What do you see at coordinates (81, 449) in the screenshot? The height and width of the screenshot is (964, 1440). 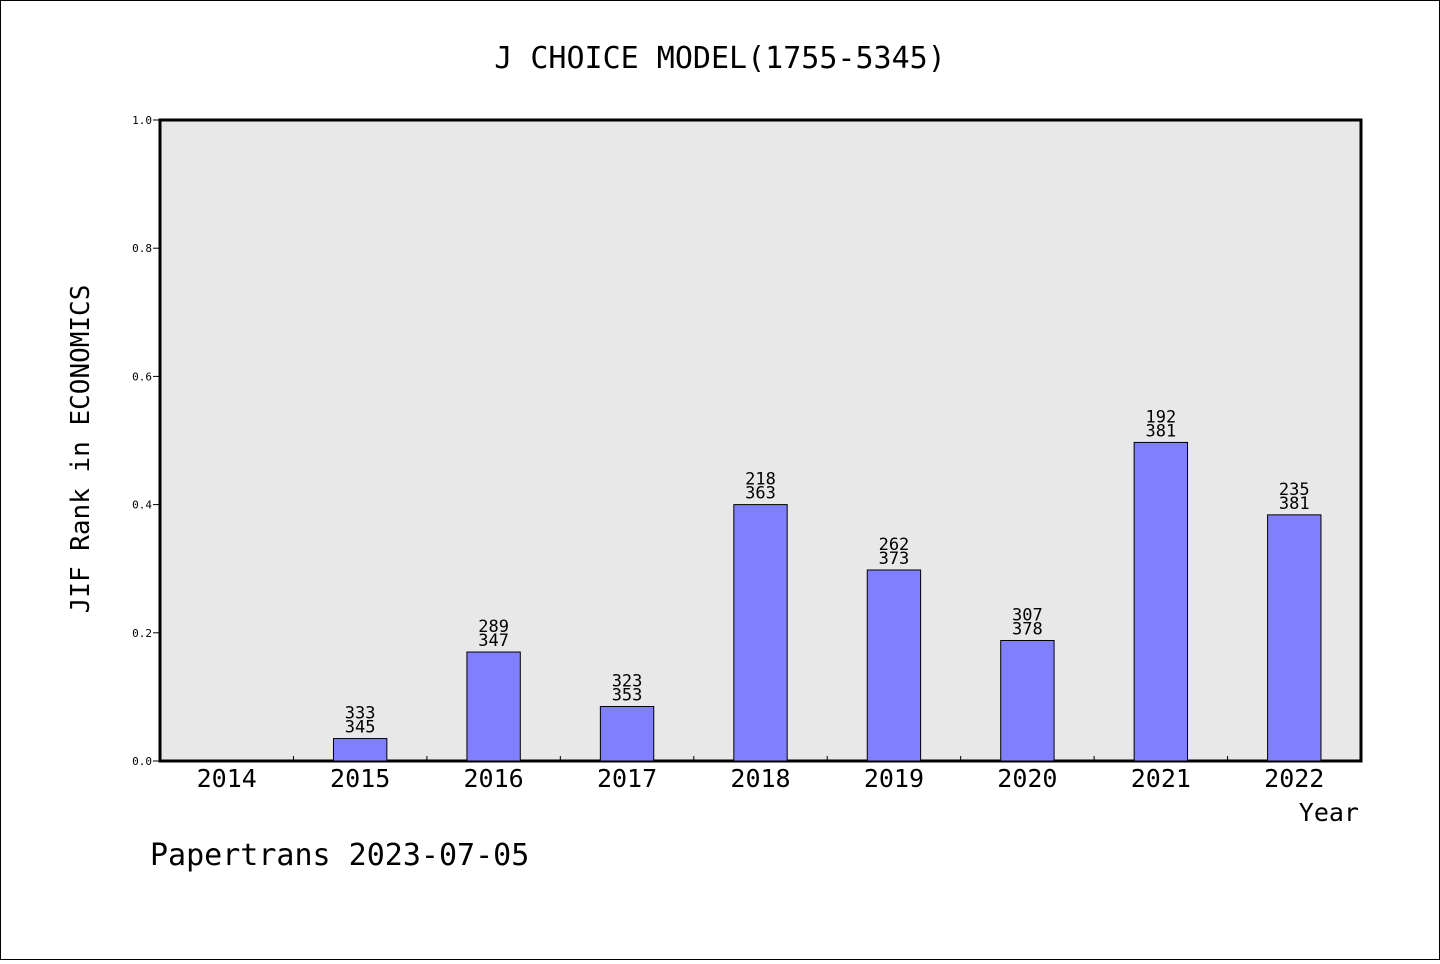 I see `y-axis-label: JIF Rank in ECONOMICS` at bounding box center [81, 449].